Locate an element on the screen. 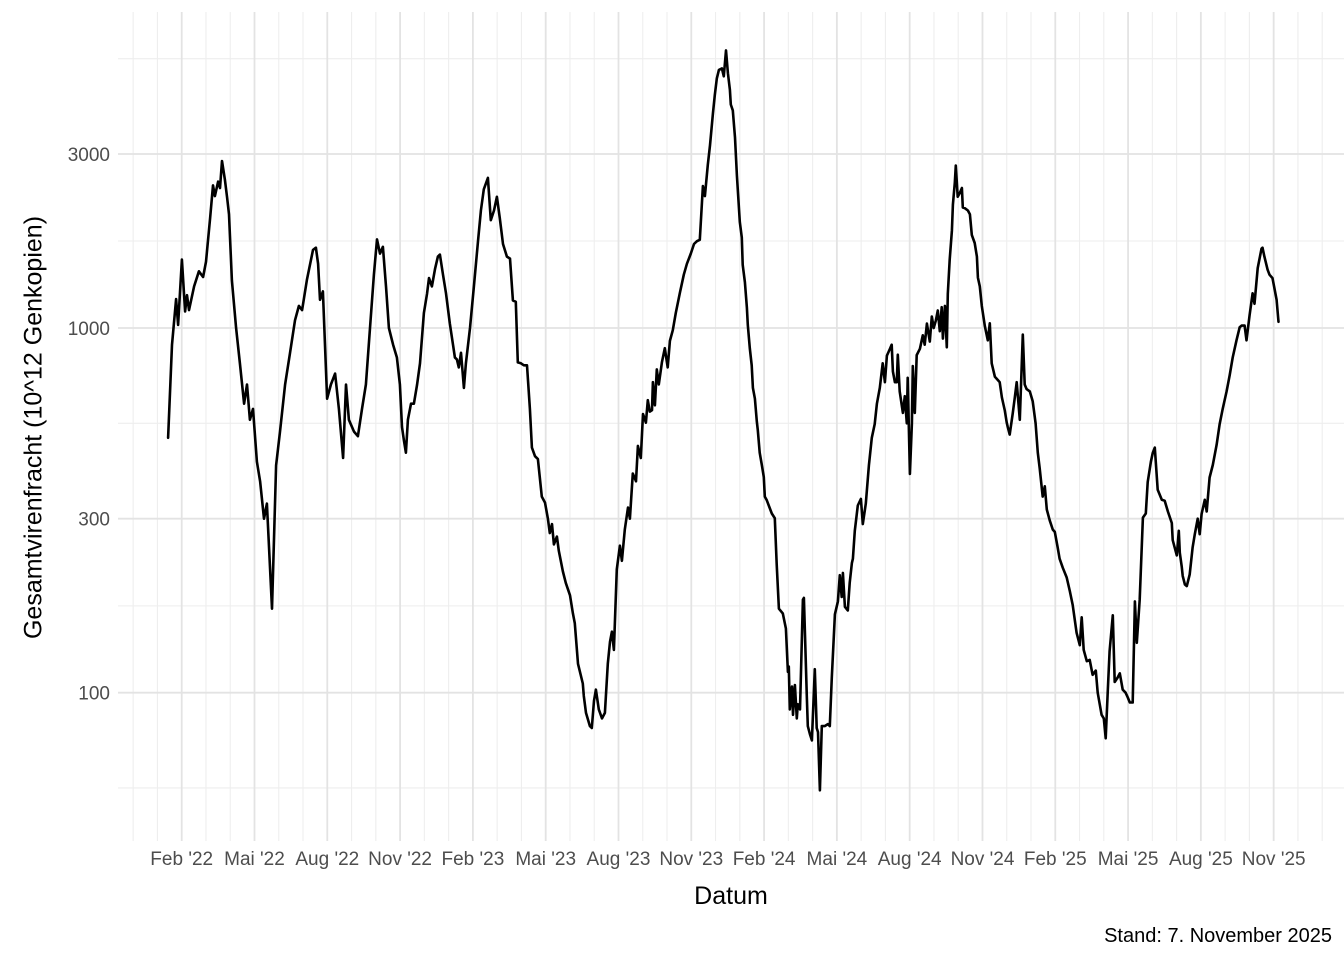  x-tick-label: Mai '24 is located at coordinates (837, 859).